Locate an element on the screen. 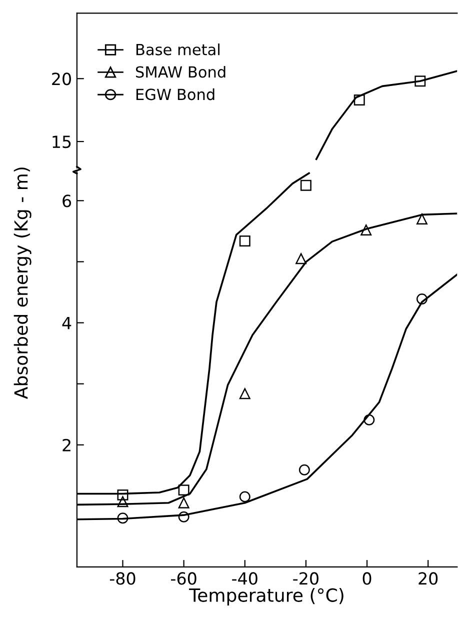  y-tick-label: 15 is located at coordinates (61, 142).